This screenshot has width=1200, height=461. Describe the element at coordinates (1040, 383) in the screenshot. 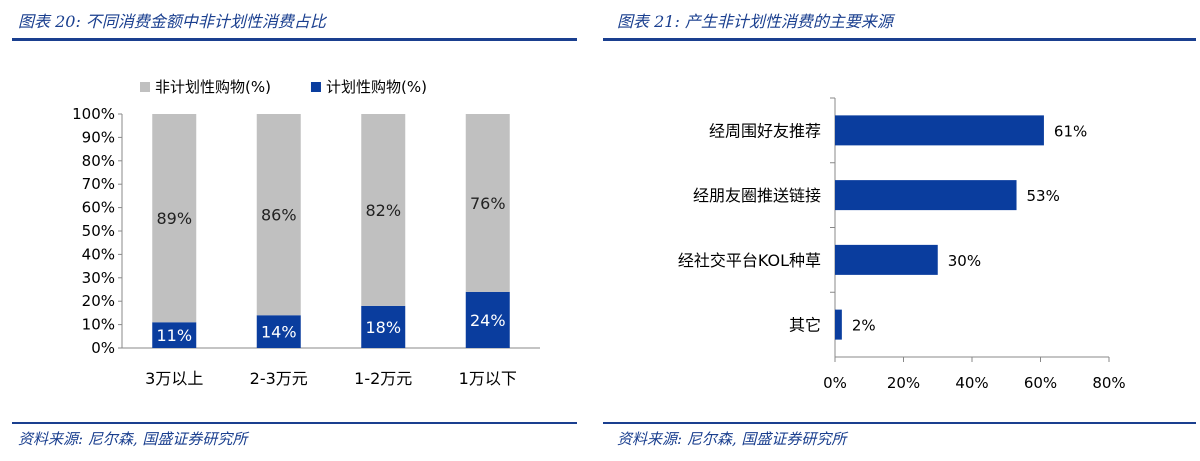

I see `x-tick-label: 60%` at that location.